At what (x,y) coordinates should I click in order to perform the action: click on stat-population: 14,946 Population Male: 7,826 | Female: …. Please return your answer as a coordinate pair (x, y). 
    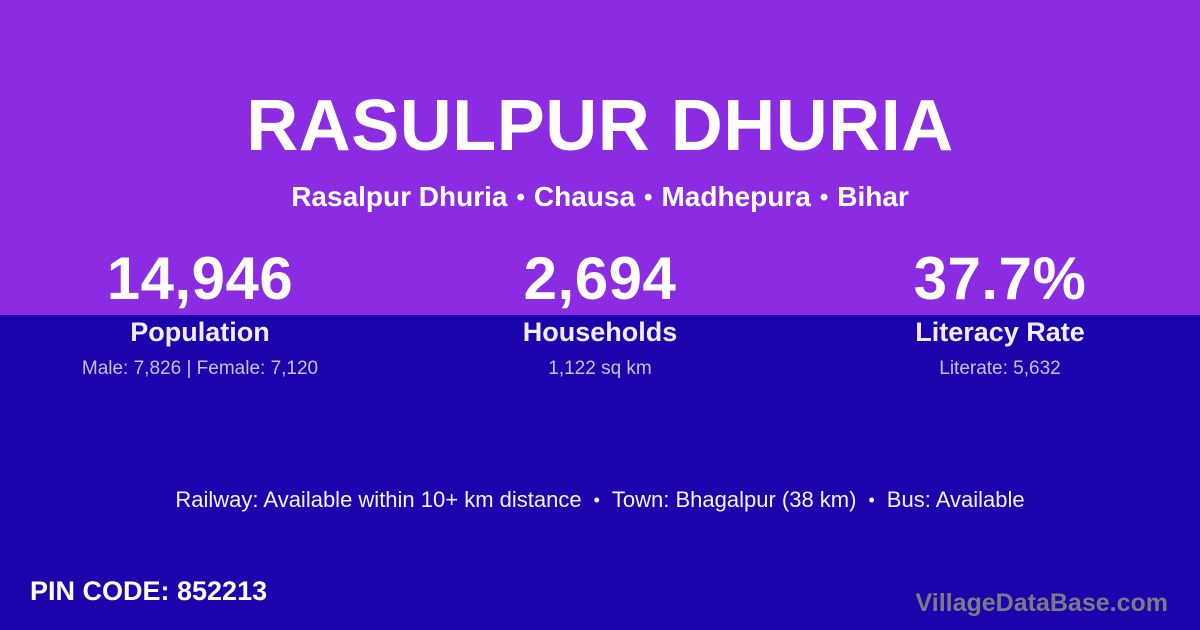
    Looking at the image, I should click on (200, 313).